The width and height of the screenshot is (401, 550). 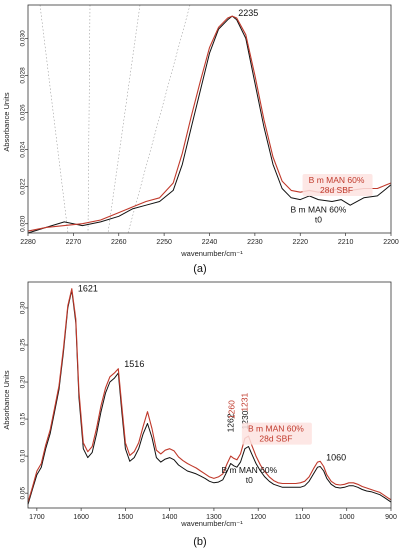 What do you see at coordinates (6, 121) in the screenshot?
I see `panel-a-ylabel: Absorbance Units` at bounding box center [6, 121].